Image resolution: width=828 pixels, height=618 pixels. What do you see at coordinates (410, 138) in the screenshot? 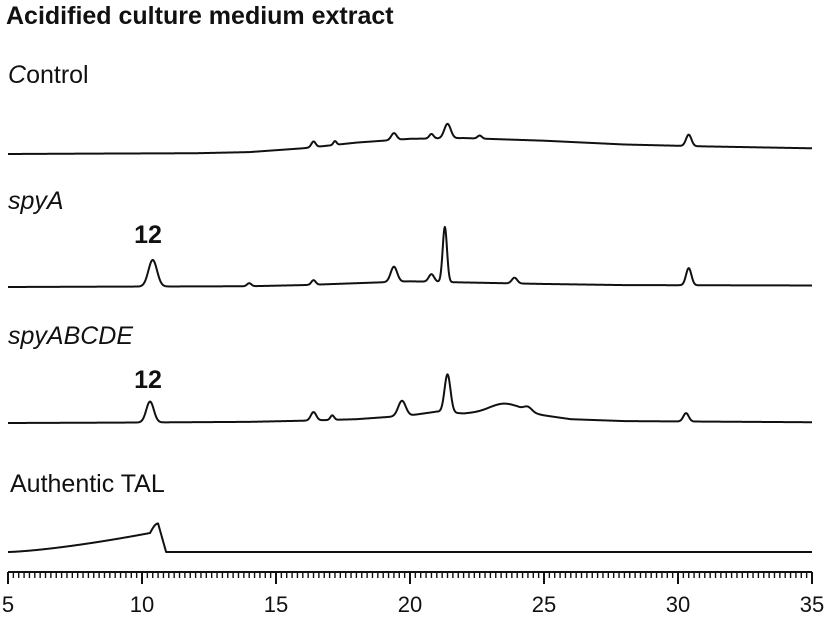
I see `trace-control` at bounding box center [410, 138].